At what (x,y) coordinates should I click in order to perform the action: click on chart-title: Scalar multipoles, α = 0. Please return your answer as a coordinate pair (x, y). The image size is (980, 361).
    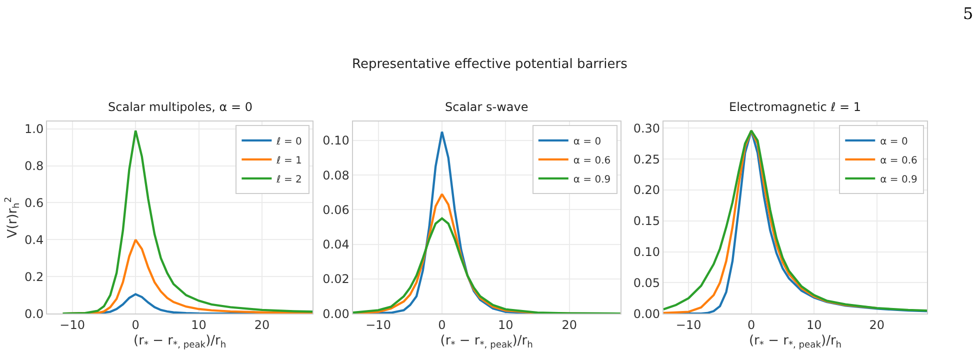
    Looking at the image, I should click on (180, 107).